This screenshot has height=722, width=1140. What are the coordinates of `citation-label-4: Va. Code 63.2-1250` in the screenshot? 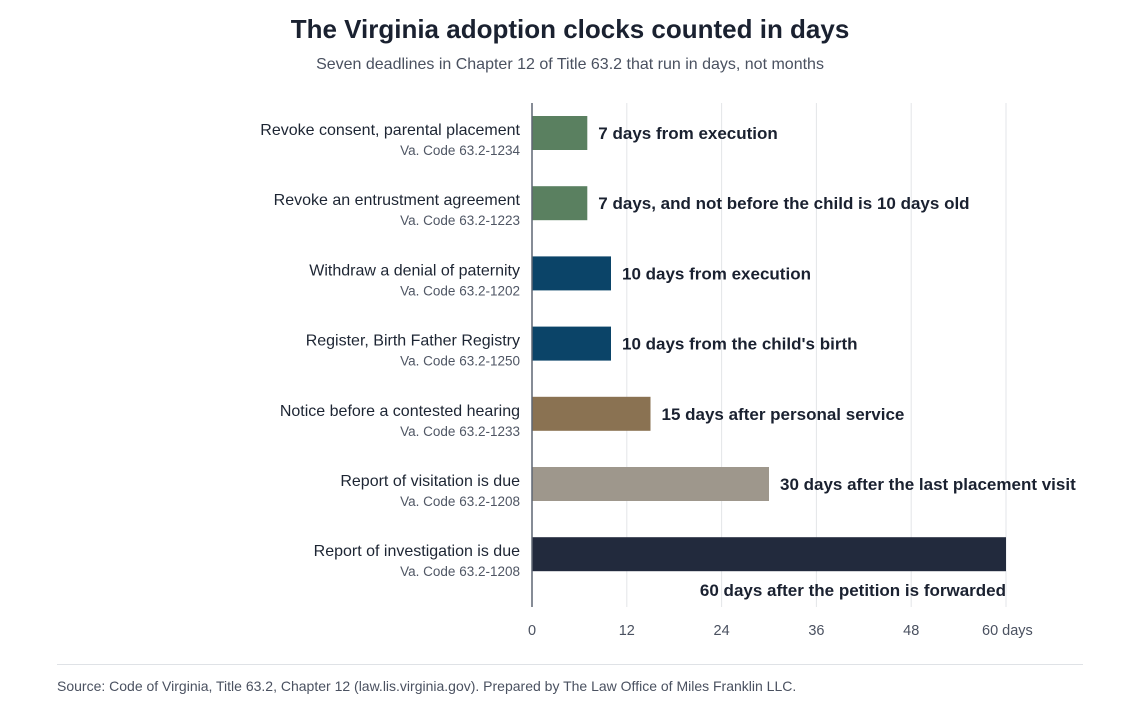 It's located at (460, 361).